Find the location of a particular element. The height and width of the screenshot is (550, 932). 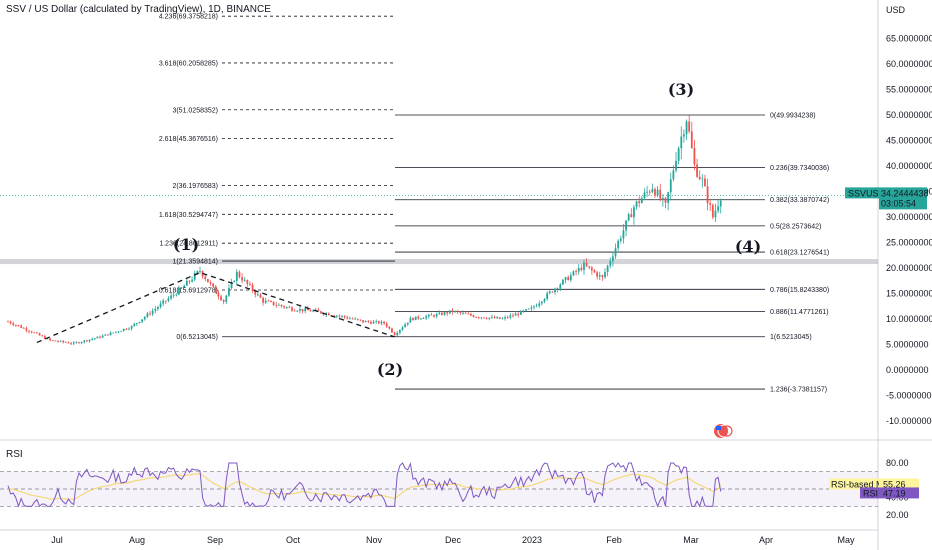

rsi-tick-label: 80.00 is located at coordinates (897, 463).